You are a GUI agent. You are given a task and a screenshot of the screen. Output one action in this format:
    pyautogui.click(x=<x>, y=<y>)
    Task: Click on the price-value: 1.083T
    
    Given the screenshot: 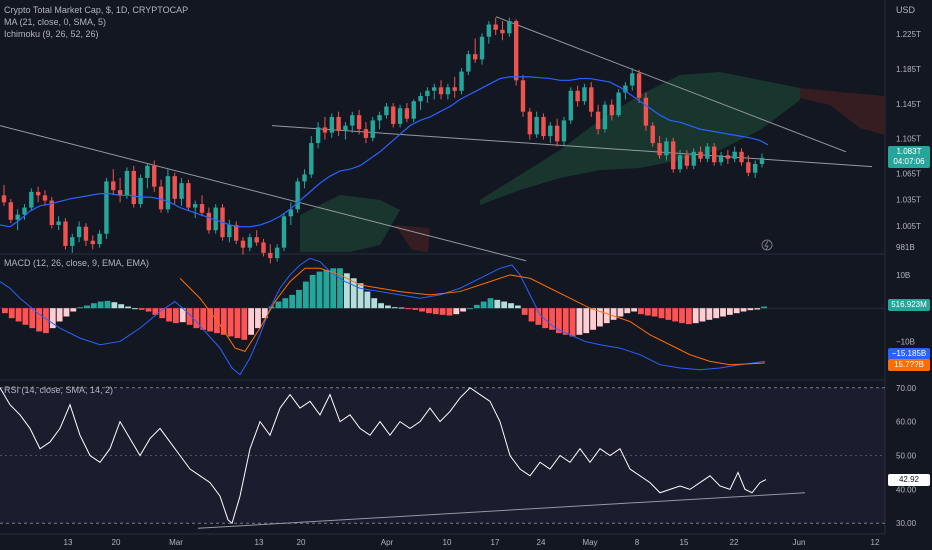 What is the action you would take?
    pyautogui.click(x=909, y=151)
    